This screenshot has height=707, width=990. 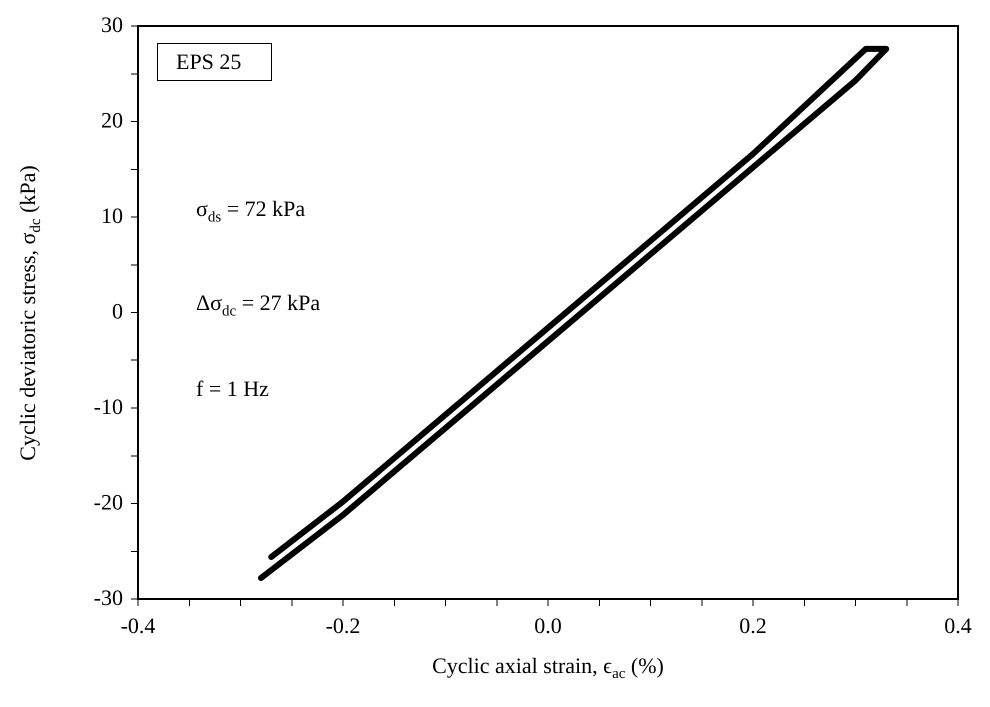 I want to click on y-tick-label: 0, so click(x=117, y=311).